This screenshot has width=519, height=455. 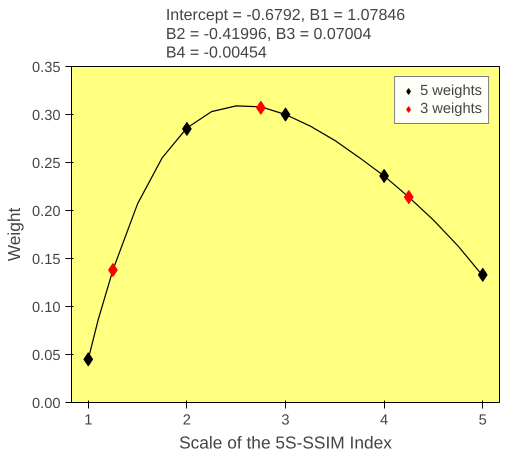 What do you see at coordinates (384, 420) in the screenshot?
I see `x-tick-label: 4` at bounding box center [384, 420].